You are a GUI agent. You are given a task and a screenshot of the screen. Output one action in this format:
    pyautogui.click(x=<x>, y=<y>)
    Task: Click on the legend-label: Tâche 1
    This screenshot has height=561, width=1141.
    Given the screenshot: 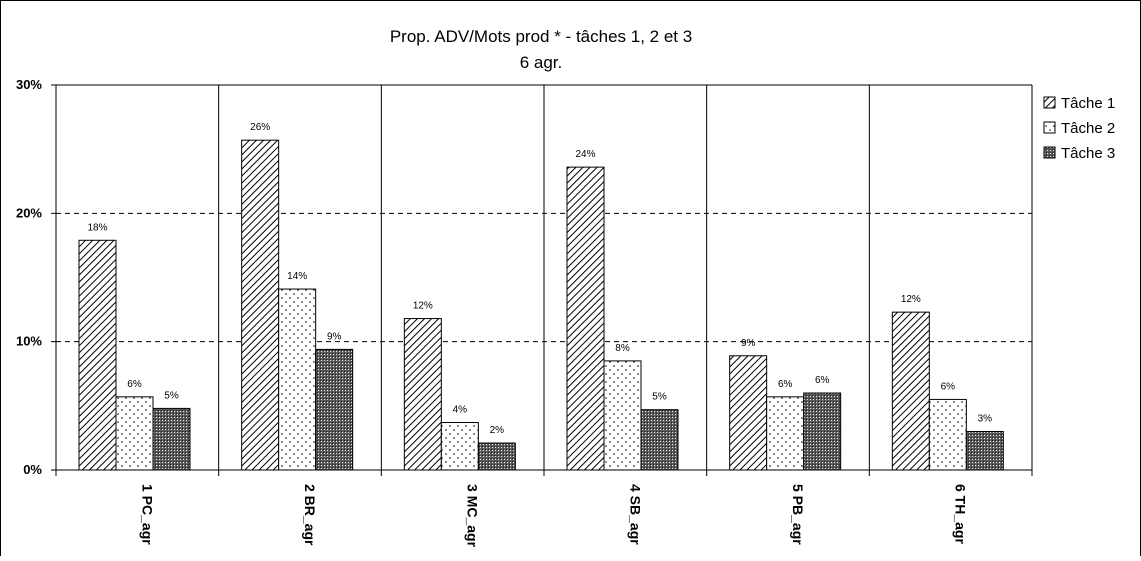 What is the action you would take?
    pyautogui.click(x=1088, y=103)
    